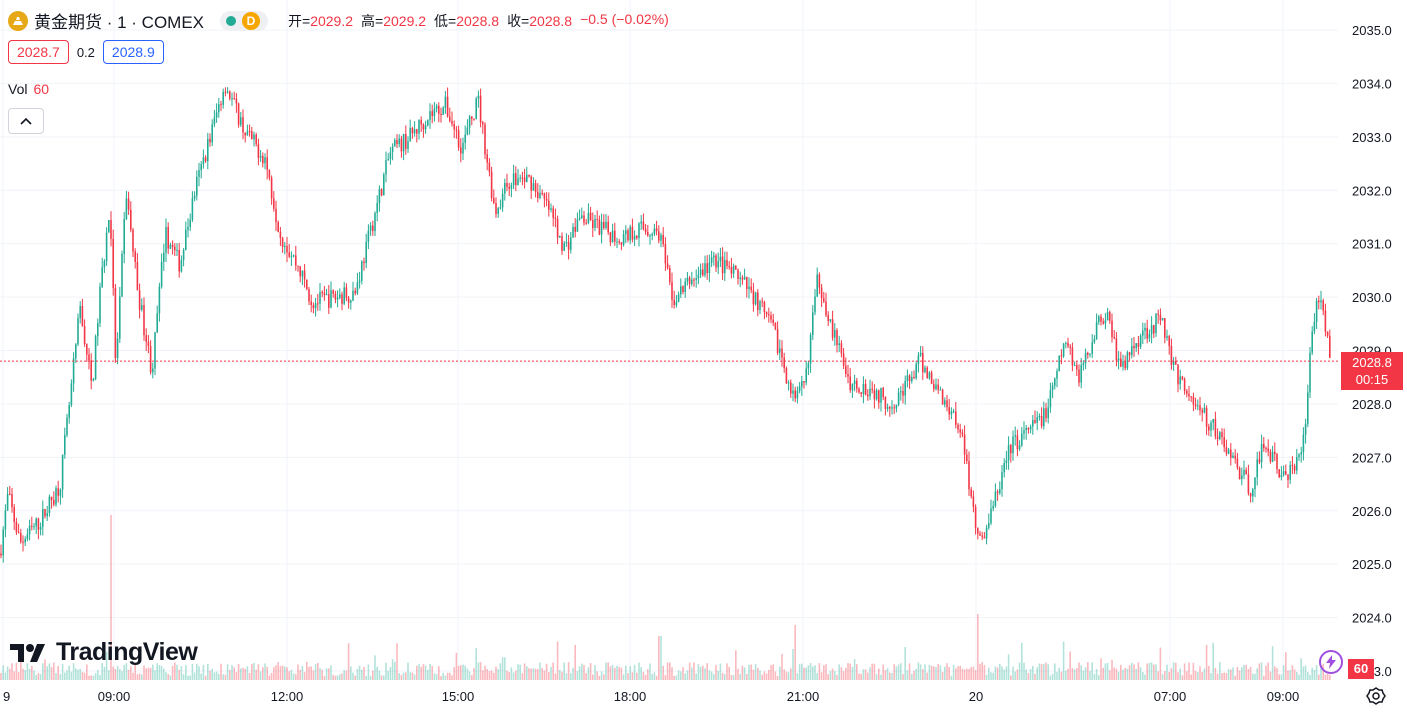 The height and width of the screenshot is (715, 1407). Describe the element at coordinates (1376, 696) in the screenshot. I see `settings-gear-icon` at that location.